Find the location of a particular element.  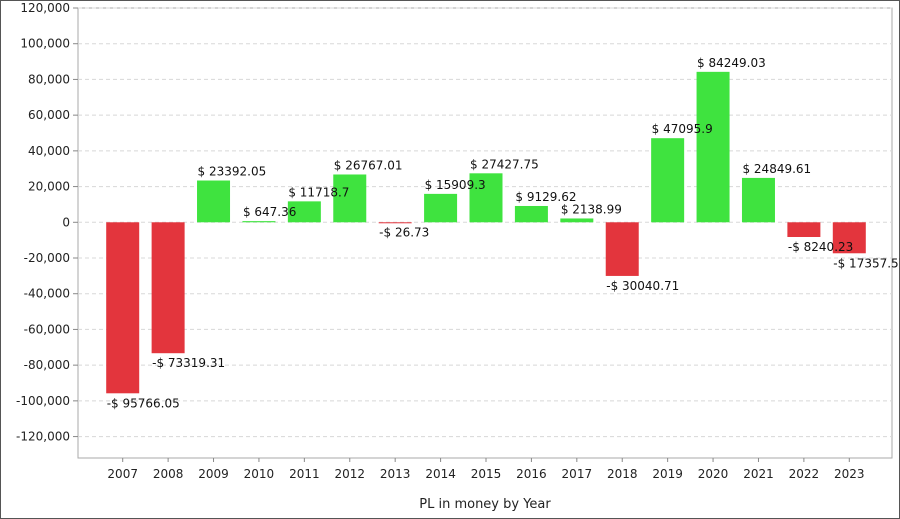

bar-2011 is located at coordinates (304, 212).